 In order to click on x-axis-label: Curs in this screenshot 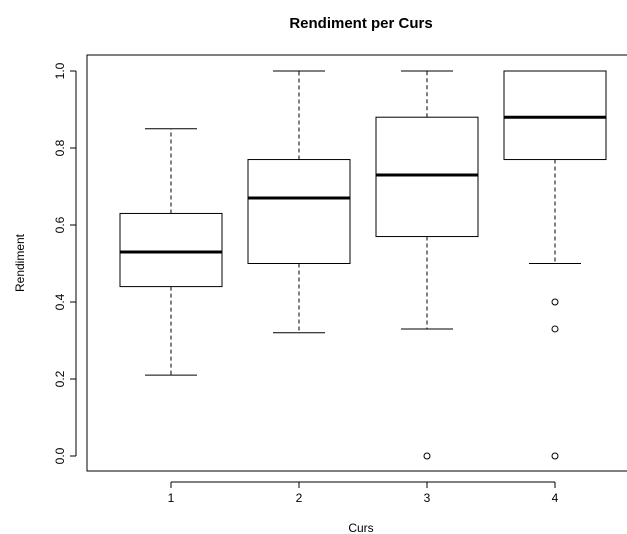, I will do `click(360, 527)`.